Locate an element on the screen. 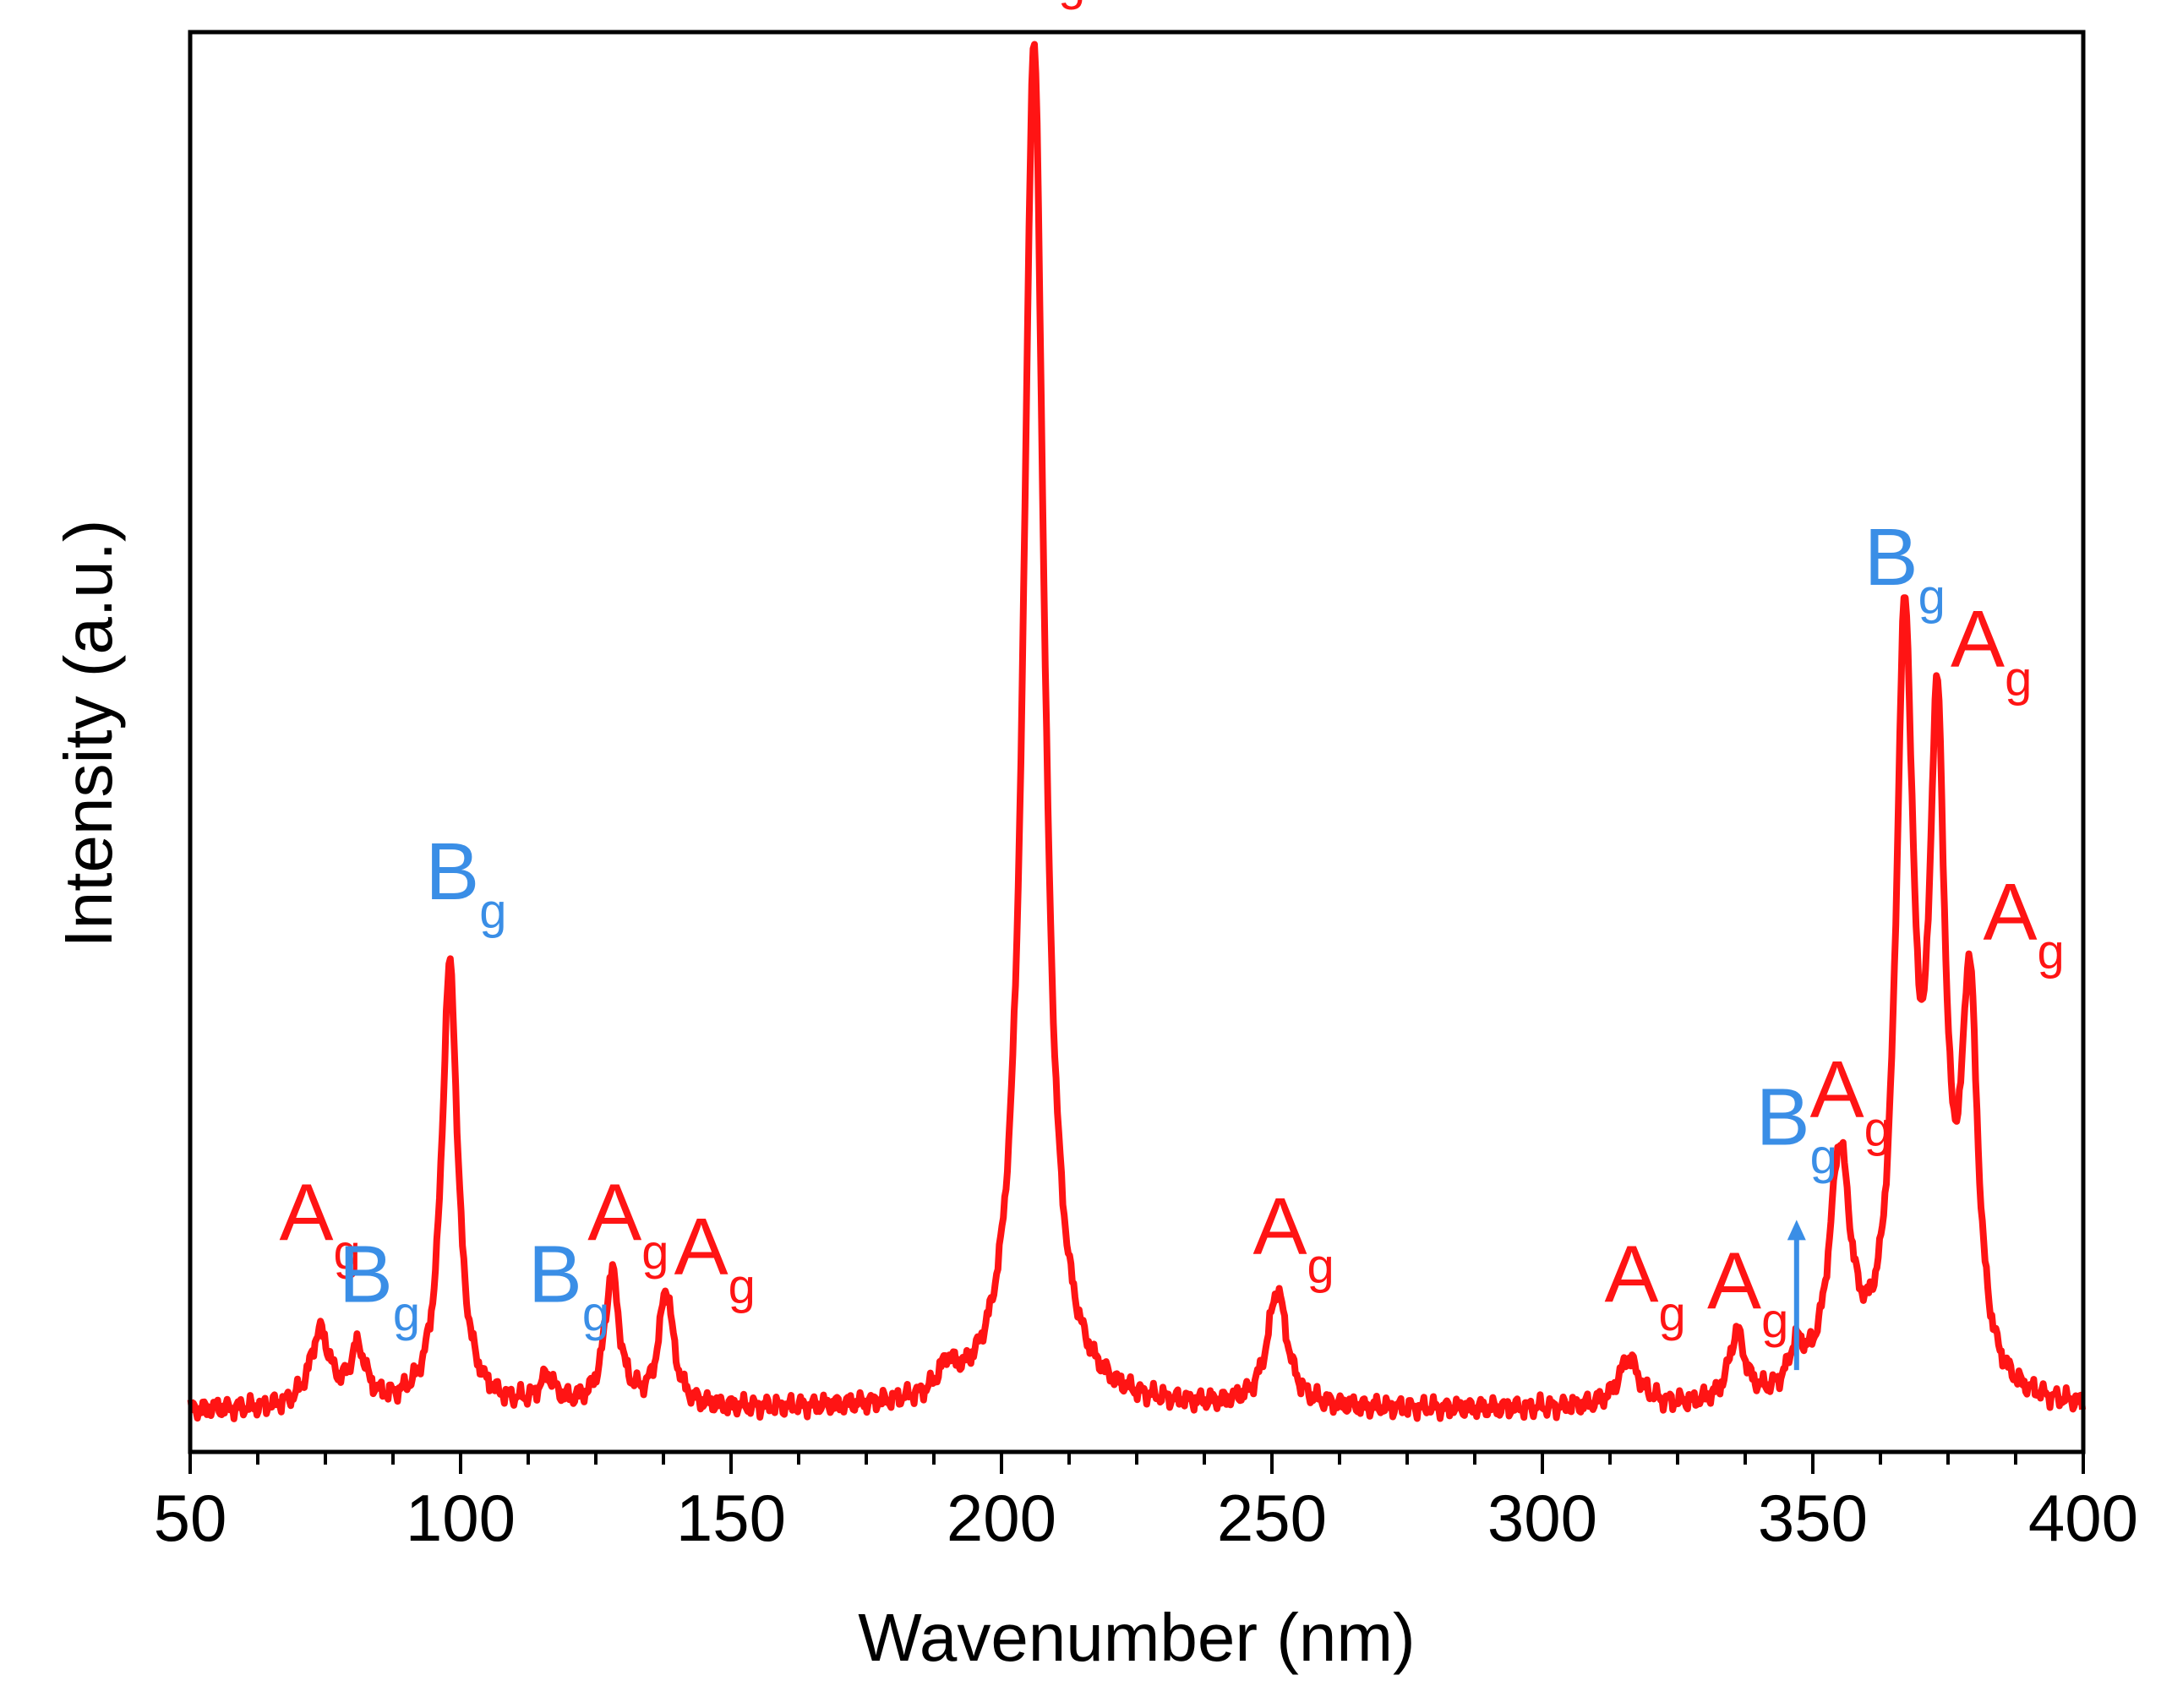 The image size is (2172, 1708). x-tick-label: 100 is located at coordinates (461, 1518).